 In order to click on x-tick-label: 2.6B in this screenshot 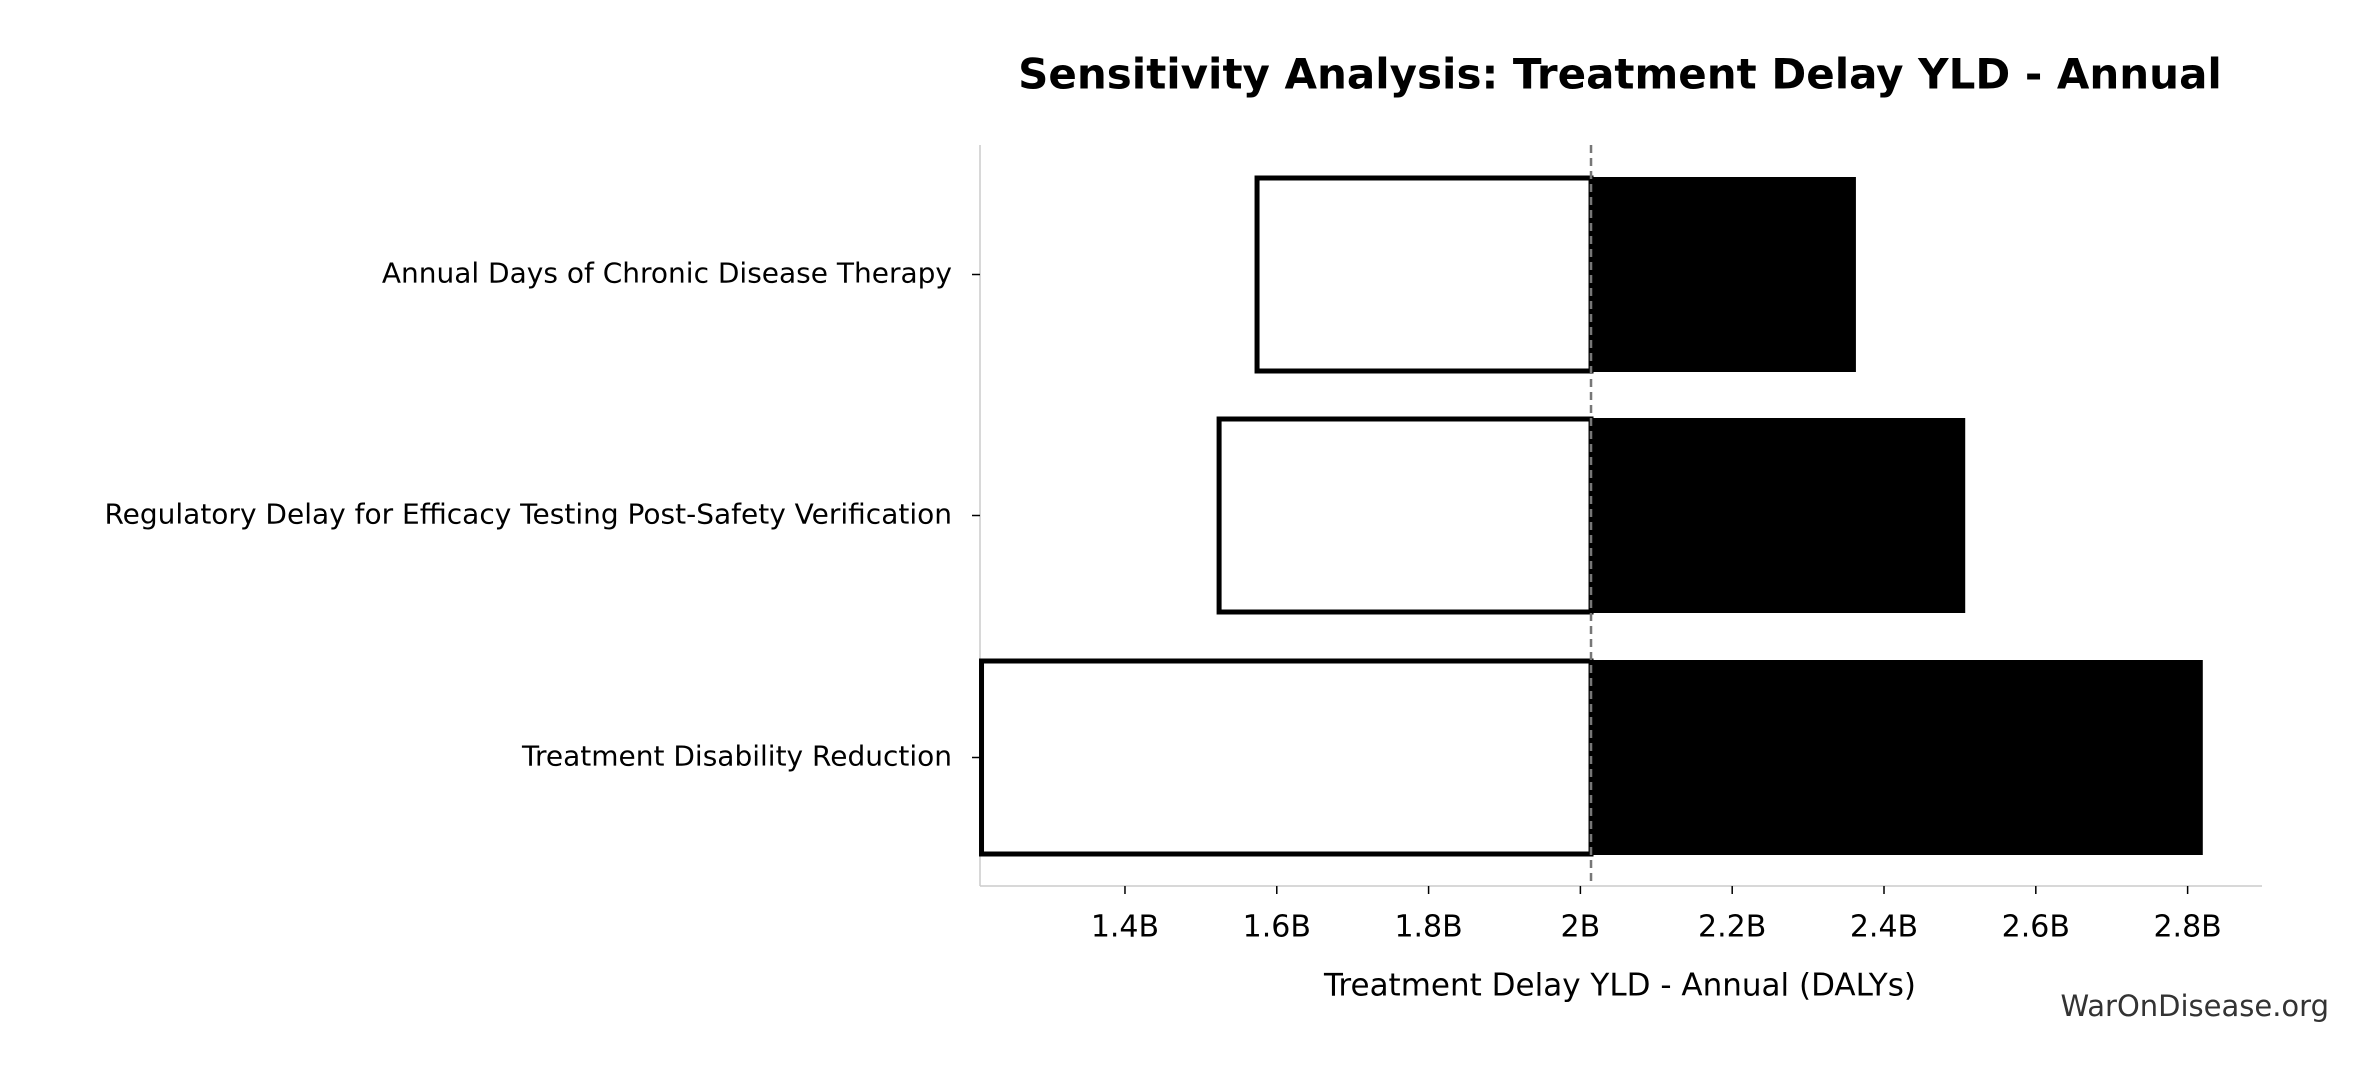, I will do `click(2036, 927)`.